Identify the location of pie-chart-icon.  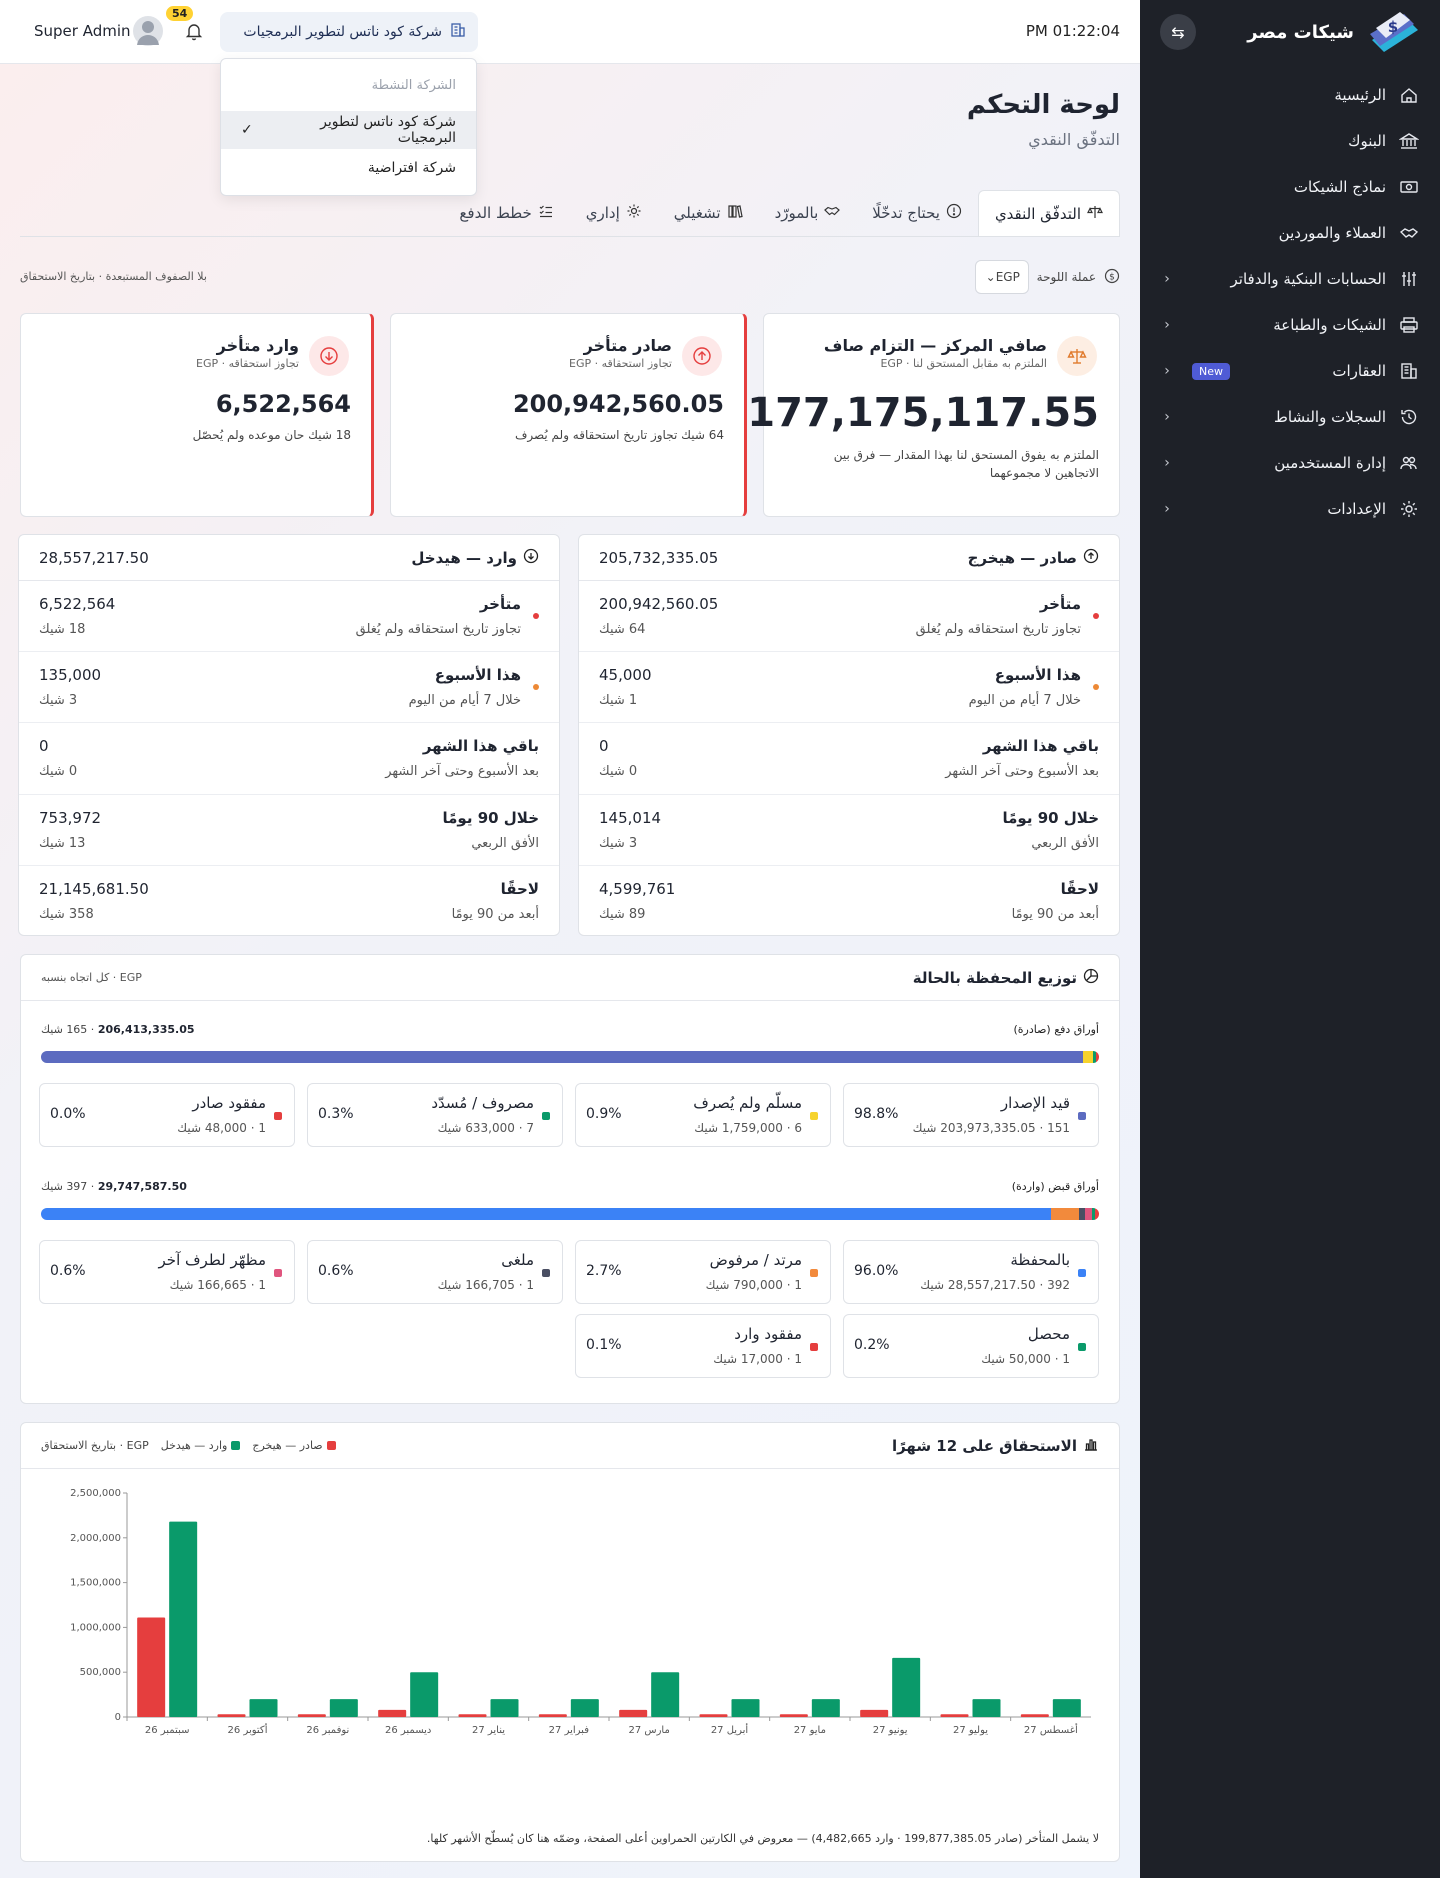
(1091, 978).